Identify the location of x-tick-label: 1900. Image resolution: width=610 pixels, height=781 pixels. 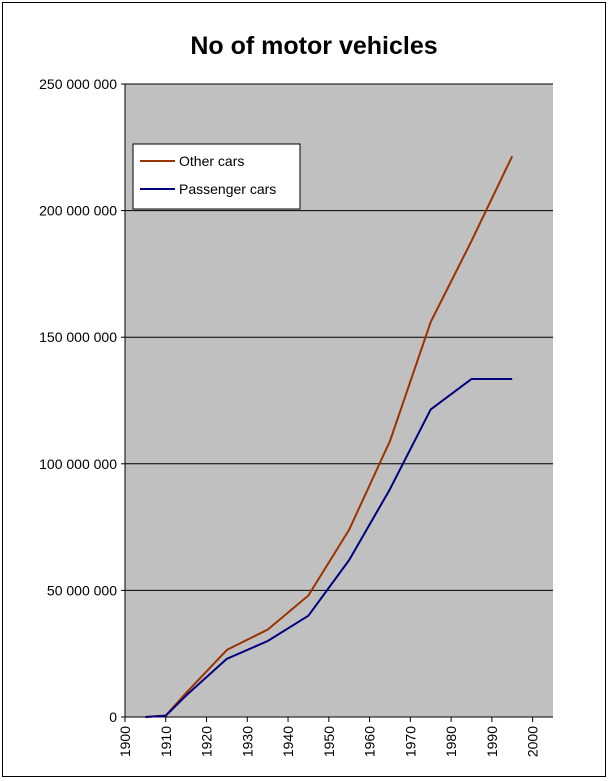
(125, 741).